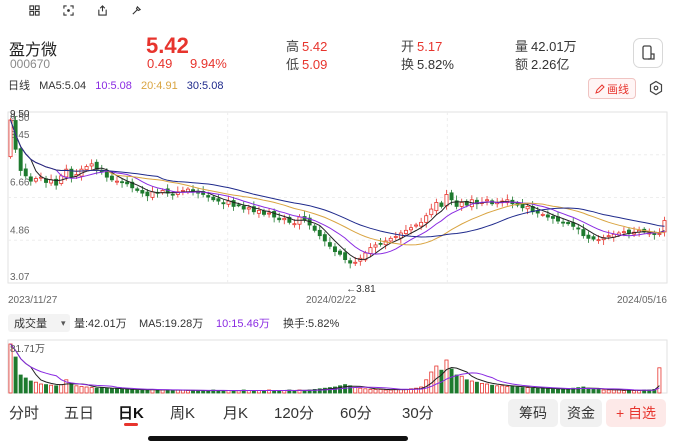 The width and height of the screenshot is (700, 441). I want to click on funds-button: 资金, so click(581, 413).